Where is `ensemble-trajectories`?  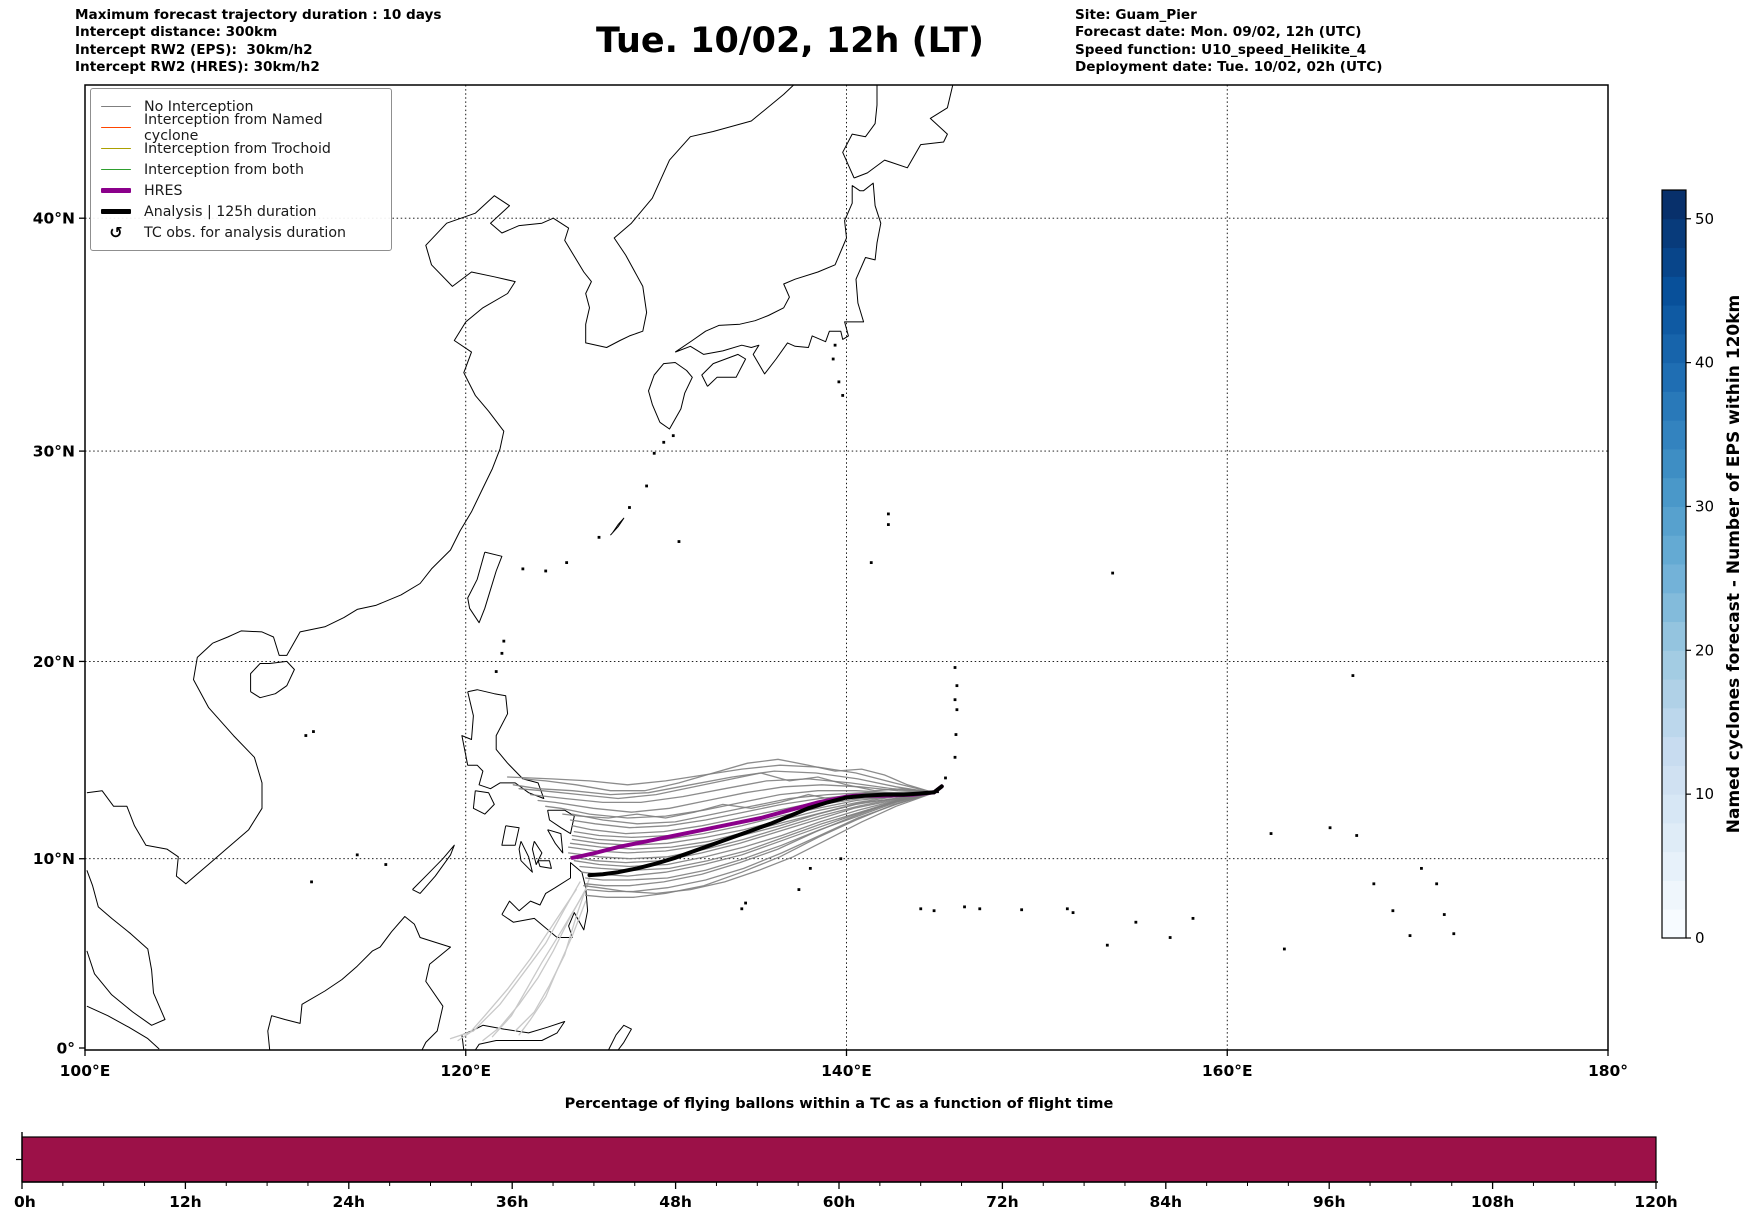
ensemble-trajectories is located at coordinates (724, 828).